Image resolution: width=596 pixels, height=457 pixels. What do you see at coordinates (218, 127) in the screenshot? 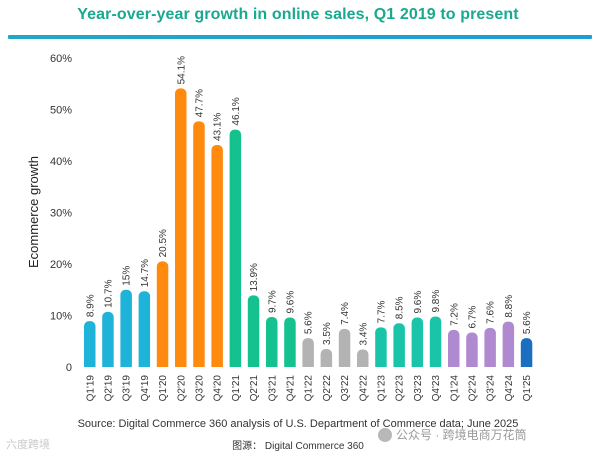
I see `data-label: 43.1%` at bounding box center [218, 127].